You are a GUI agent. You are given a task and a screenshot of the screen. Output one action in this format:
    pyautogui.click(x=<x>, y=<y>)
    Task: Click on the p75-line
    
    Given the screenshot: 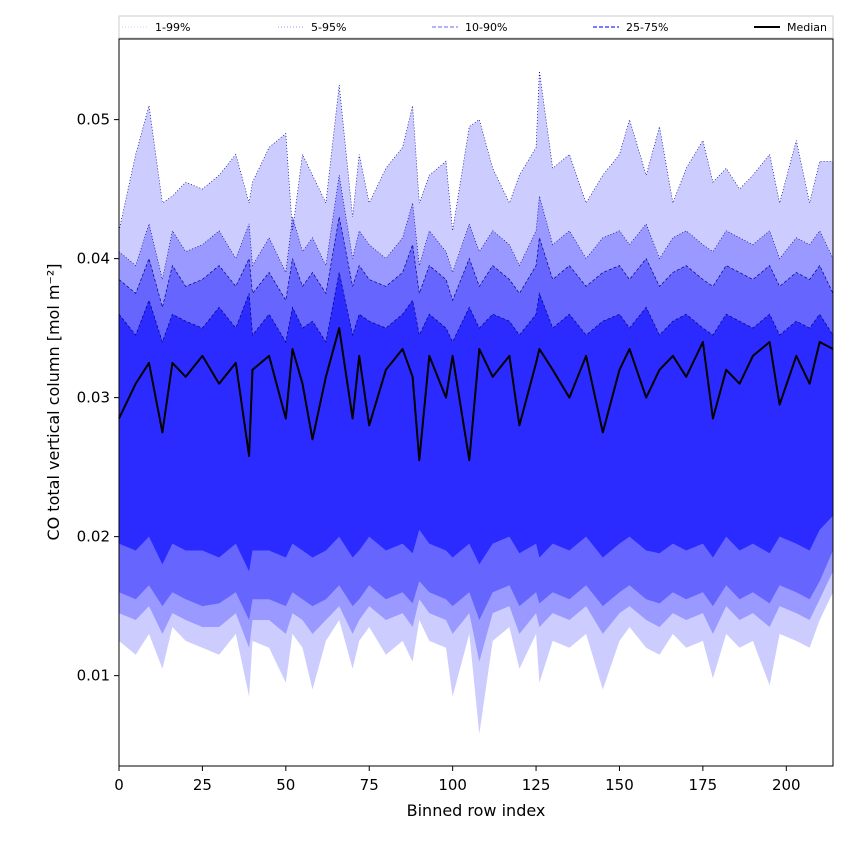 What is the action you would take?
    pyautogui.click(x=476, y=308)
    